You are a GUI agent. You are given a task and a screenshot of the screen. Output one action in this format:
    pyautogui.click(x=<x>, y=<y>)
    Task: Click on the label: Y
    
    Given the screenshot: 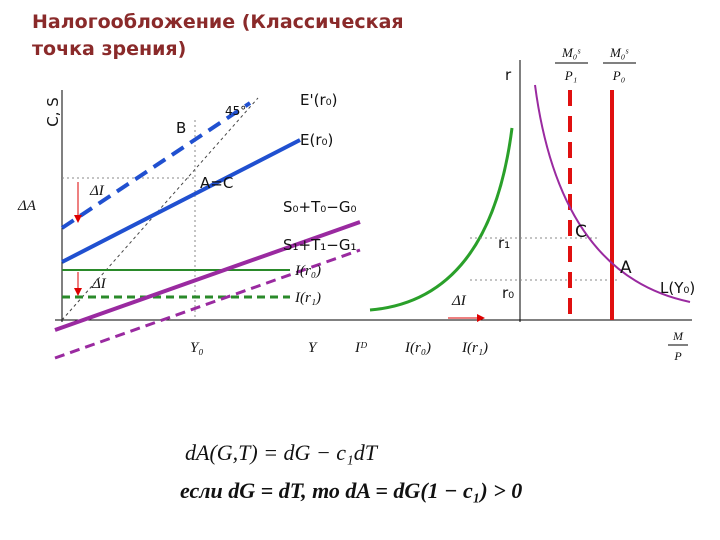 What is the action you would take?
    pyautogui.click(x=313, y=348)
    